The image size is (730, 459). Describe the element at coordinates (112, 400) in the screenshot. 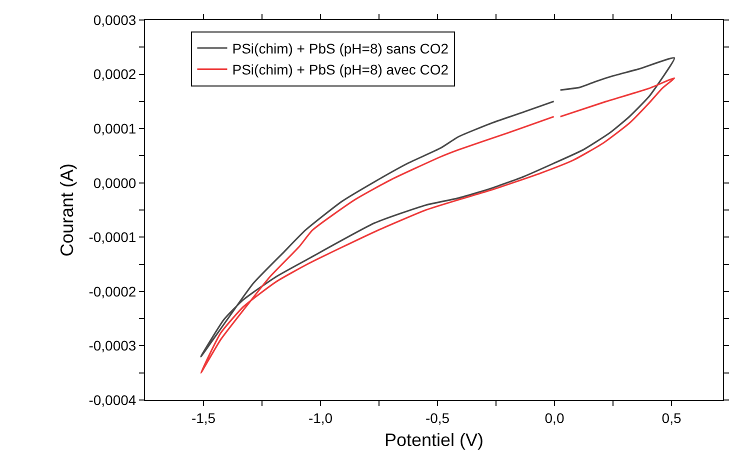

I see `y-tick-label: -0,0004` at that location.